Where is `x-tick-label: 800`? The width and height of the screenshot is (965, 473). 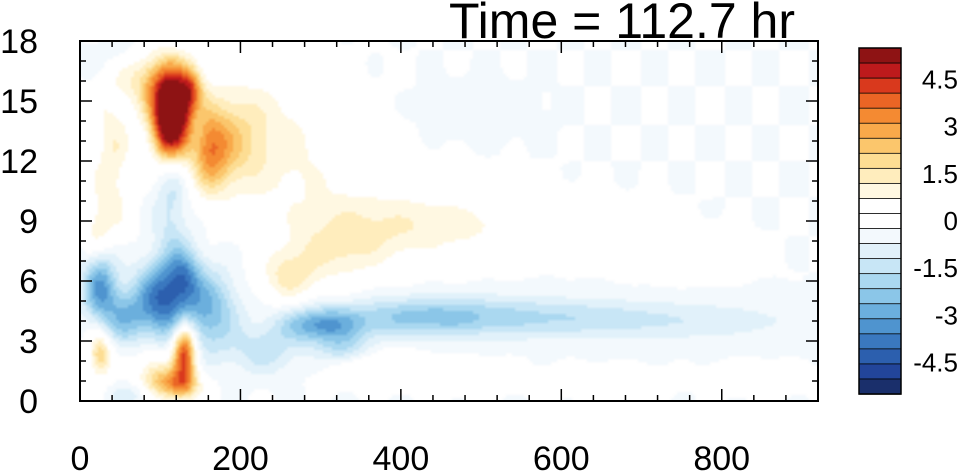 x-tick-label: 800 is located at coordinates (721, 456).